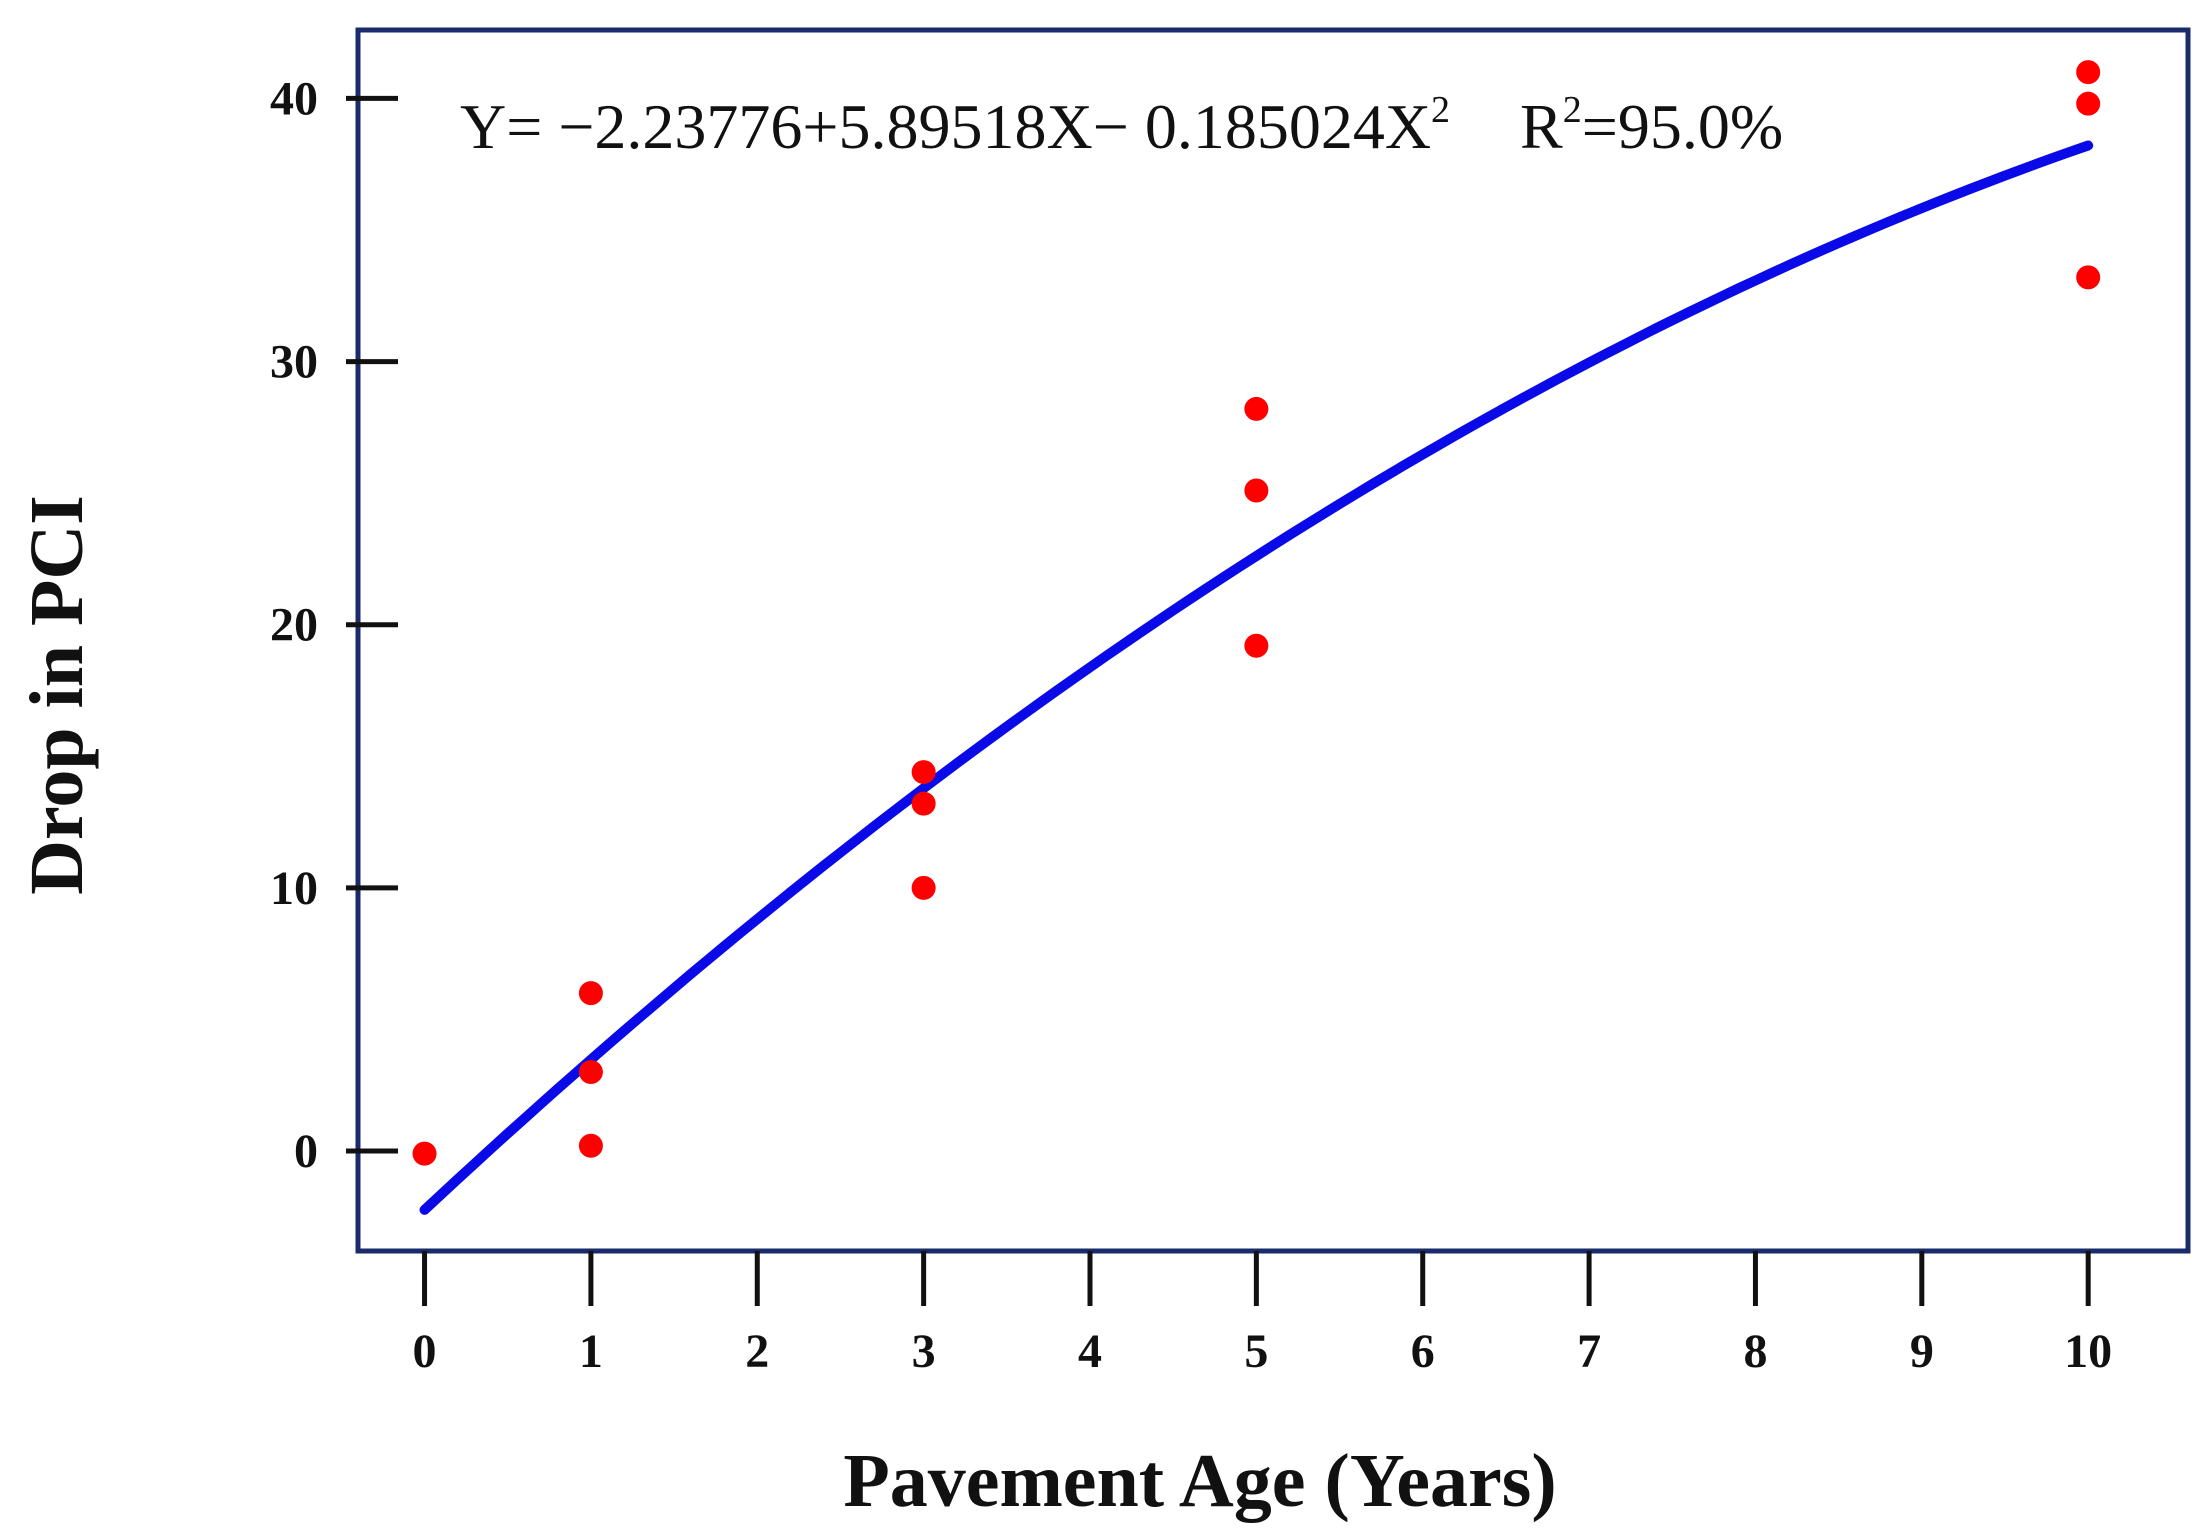 The width and height of the screenshot is (2204, 1539). What do you see at coordinates (1256, 1351) in the screenshot?
I see `x-tick-label: 5` at bounding box center [1256, 1351].